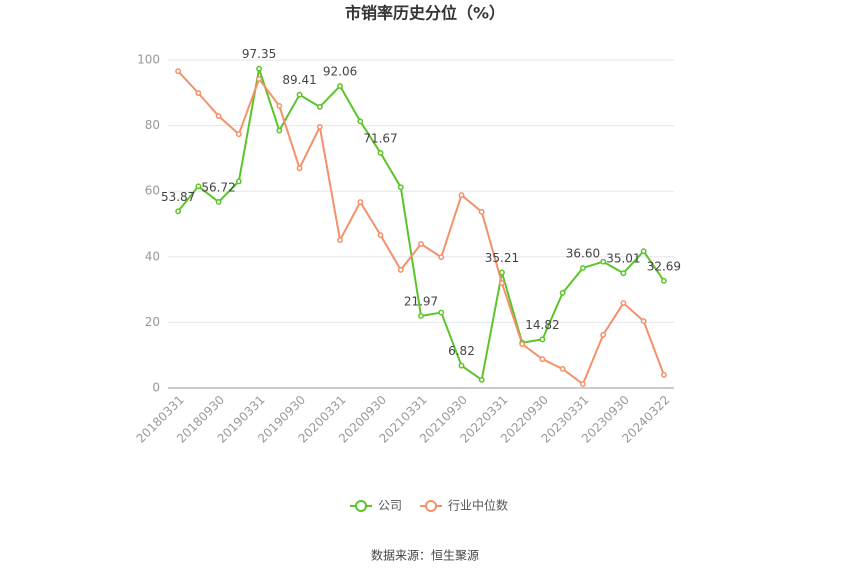 The width and height of the screenshot is (850, 574). I want to click on y-tick-label: 100, so click(148, 60).